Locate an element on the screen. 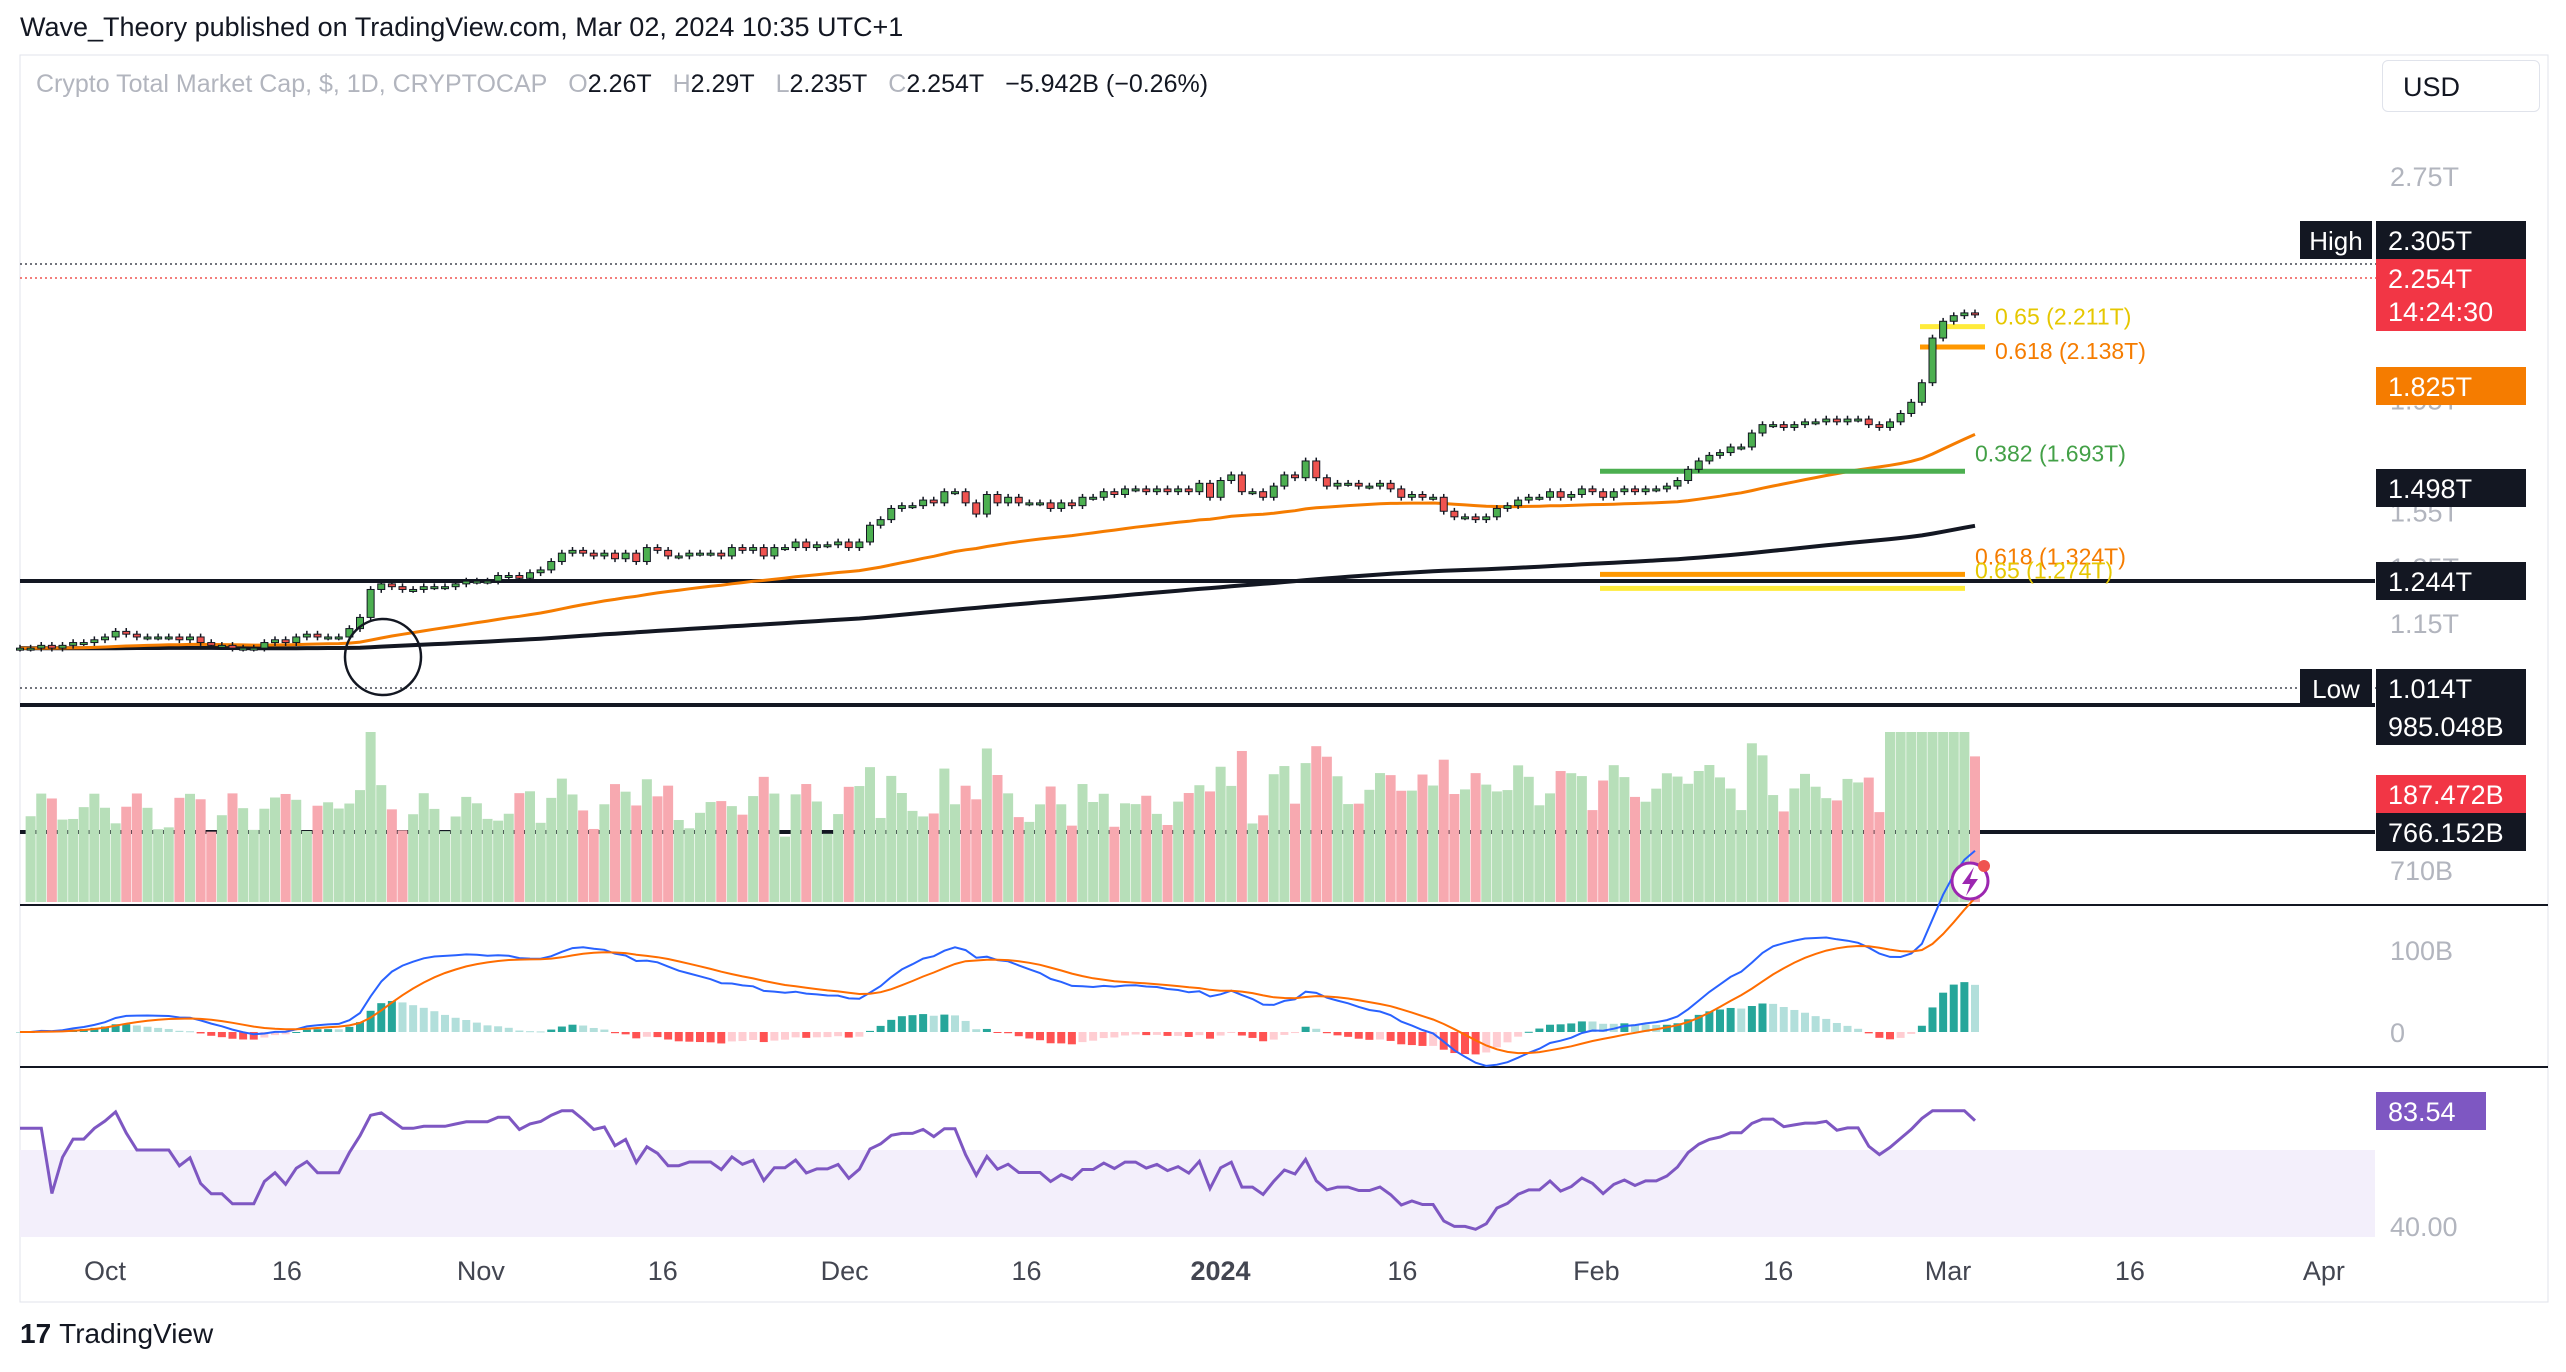 Image resolution: width=2566 pixels, height=1372 pixels. alert-icon is located at coordinates (1970, 880).